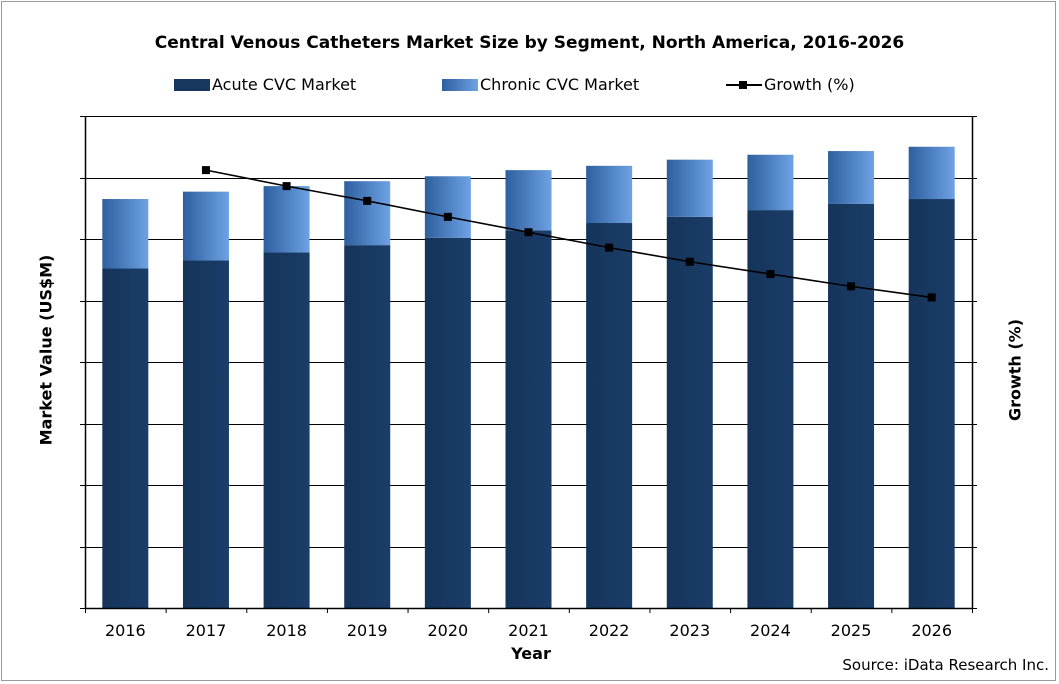 The height and width of the screenshot is (684, 1059). What do you see at coordinates (448, 630) in the screenshot?
I see `x-tick-label-2020: 2020` at bounding box center [448, 630].